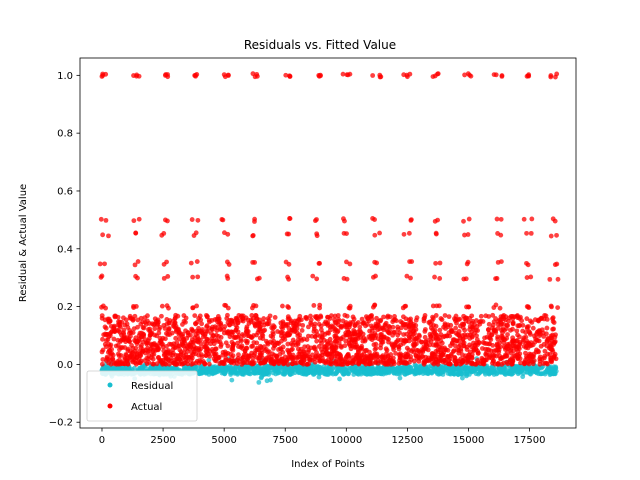  What do you see at coordinates (142, 396) in the screenshot?
I see `legend-box` at bounding box center [142, 396].